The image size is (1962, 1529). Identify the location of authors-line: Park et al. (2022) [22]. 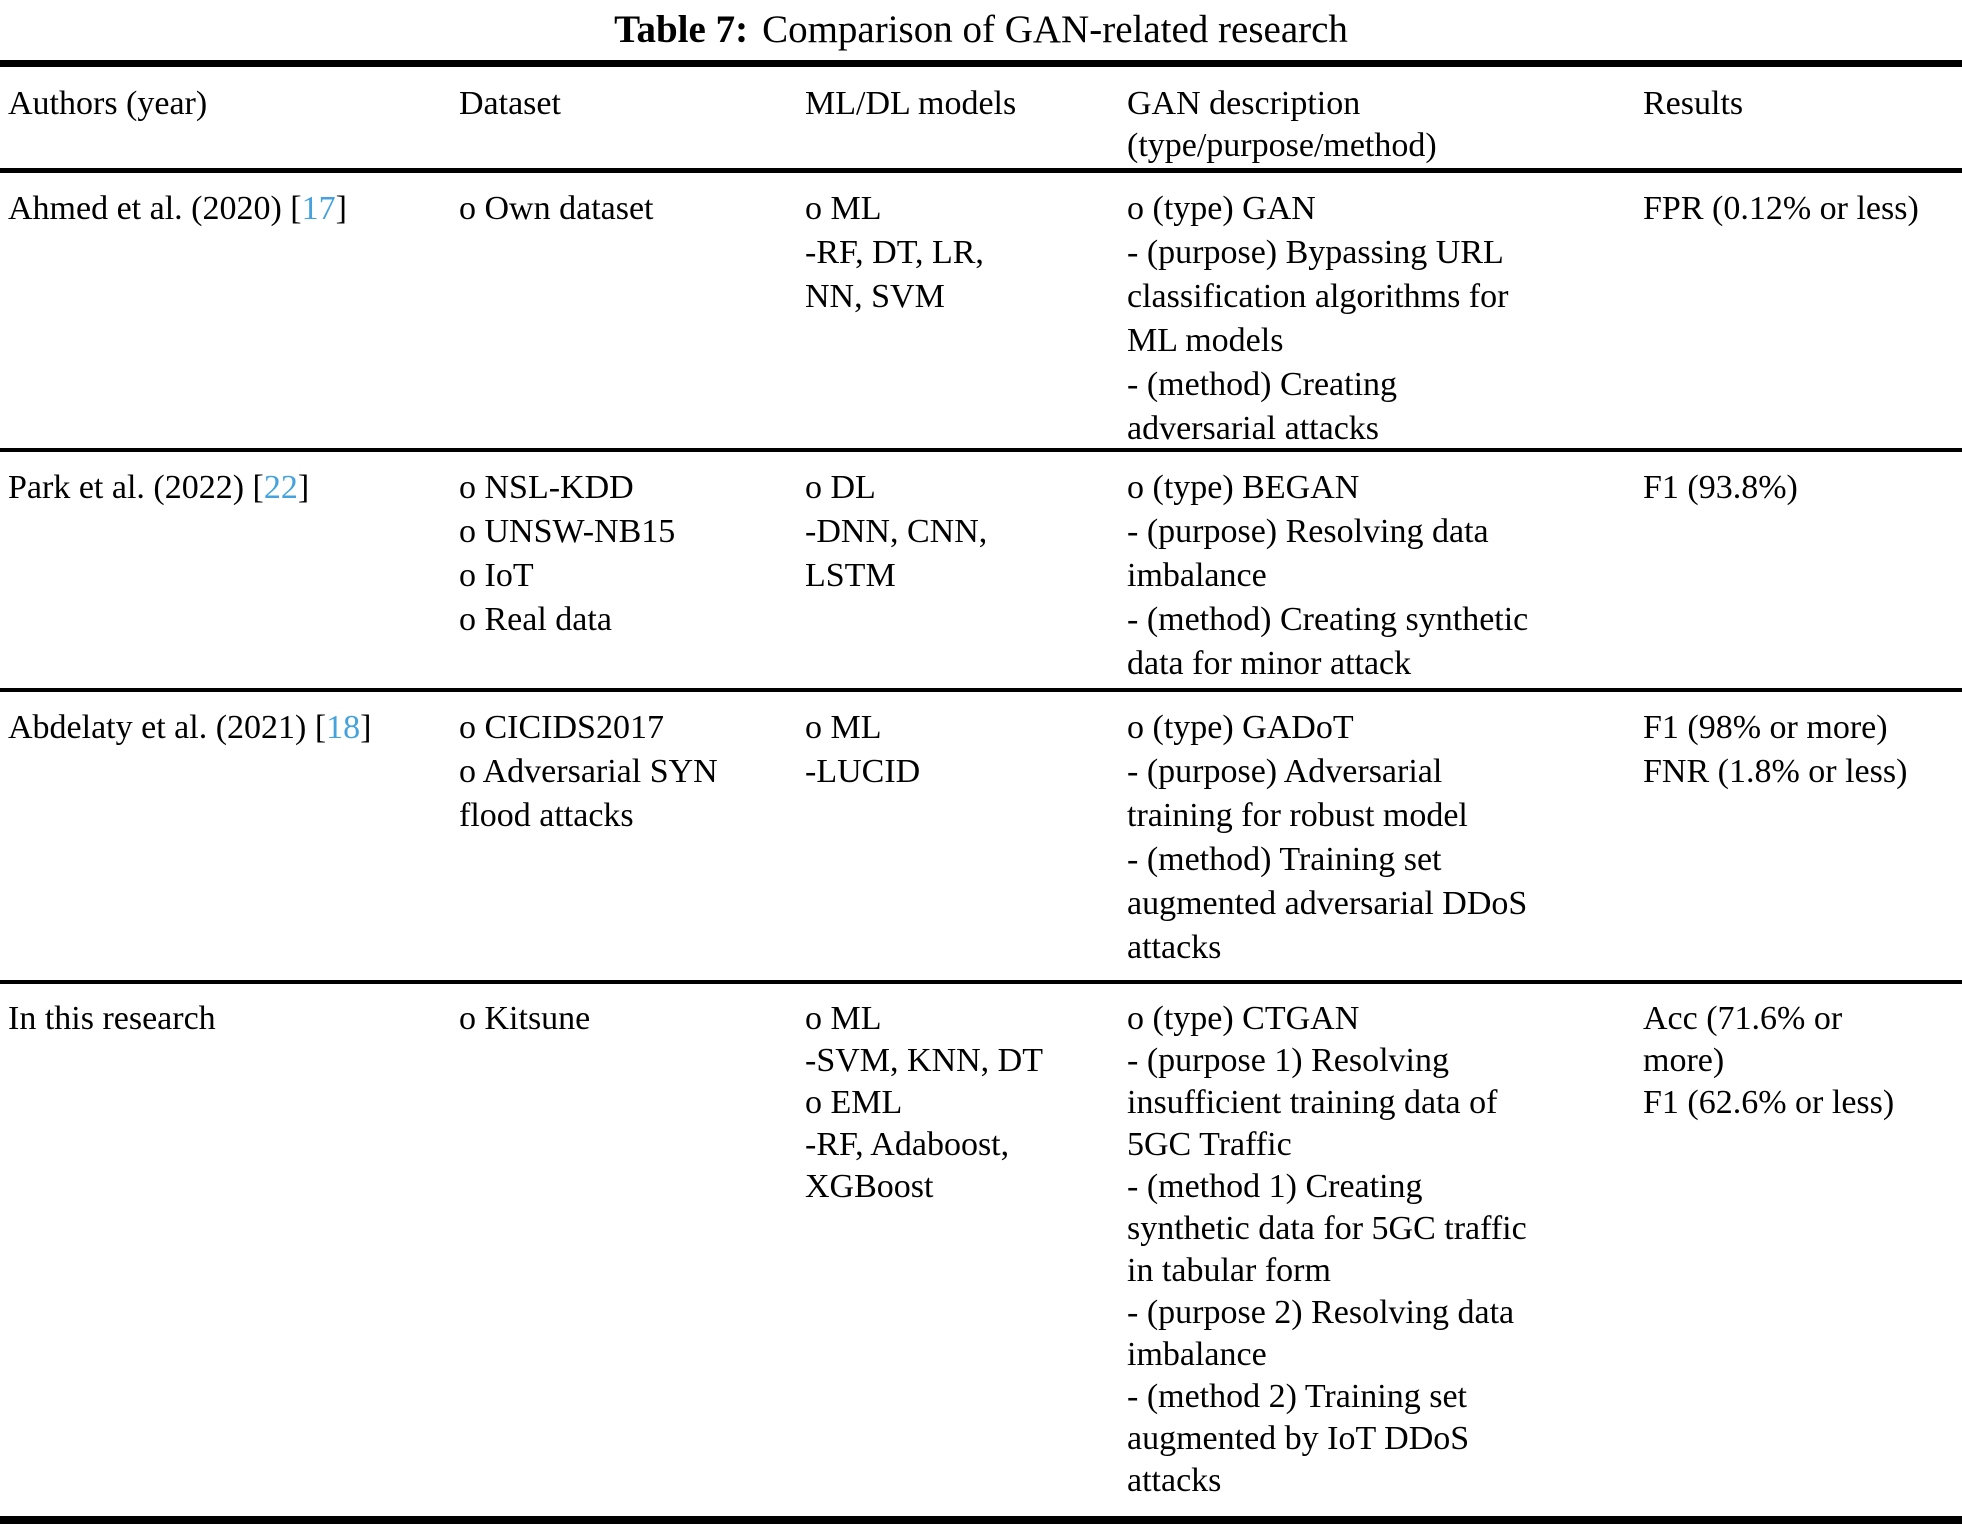
(233, 488).